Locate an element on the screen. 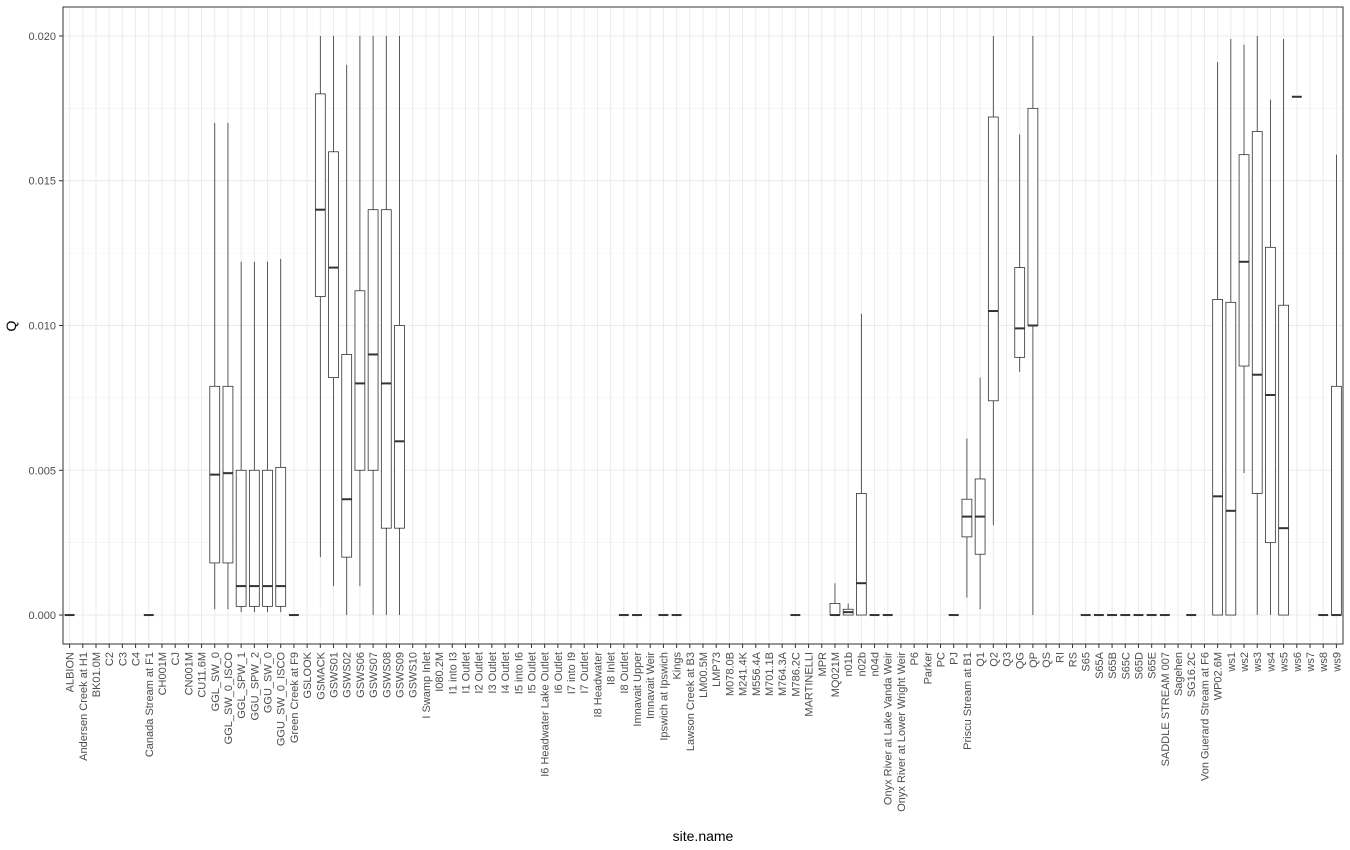  x-tick-label: I7 Outlet is located at coordinates (585, 673).